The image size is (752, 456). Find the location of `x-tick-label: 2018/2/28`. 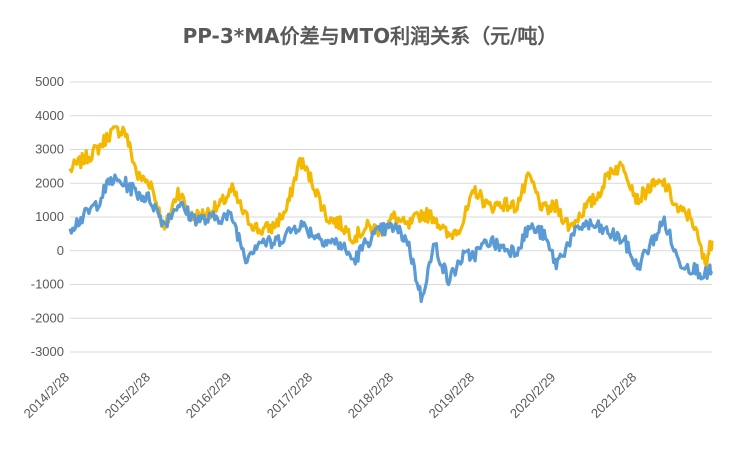

x-tick-label: 2018/2/28 is located at coordinates (371, 396).